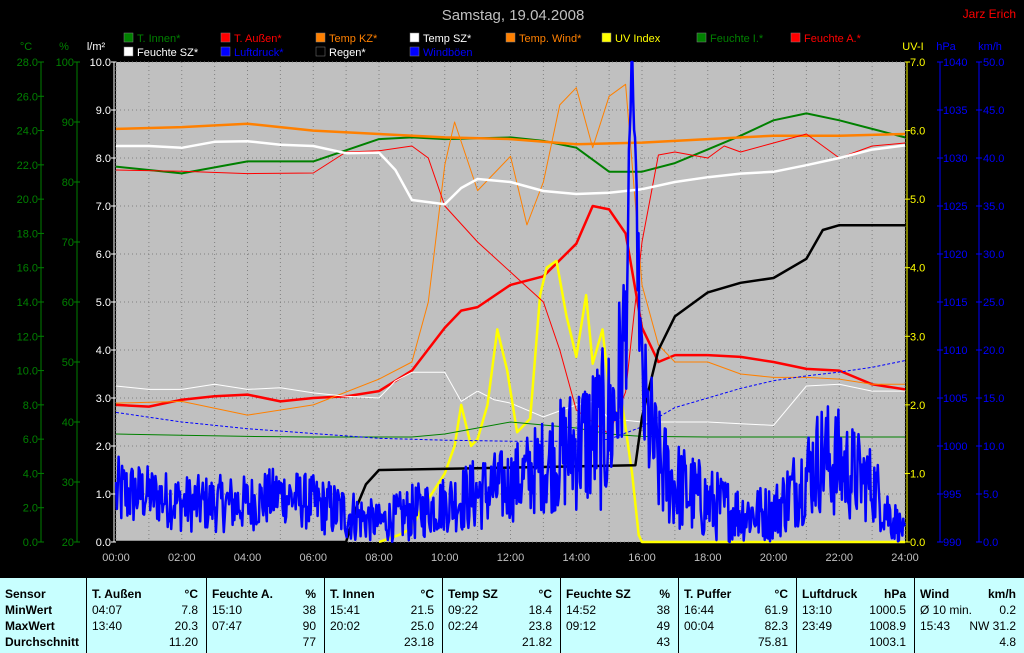 This screenshot has height=653, width=1024. I want to click on legend-label: T. Außen*, so click(258, 39).